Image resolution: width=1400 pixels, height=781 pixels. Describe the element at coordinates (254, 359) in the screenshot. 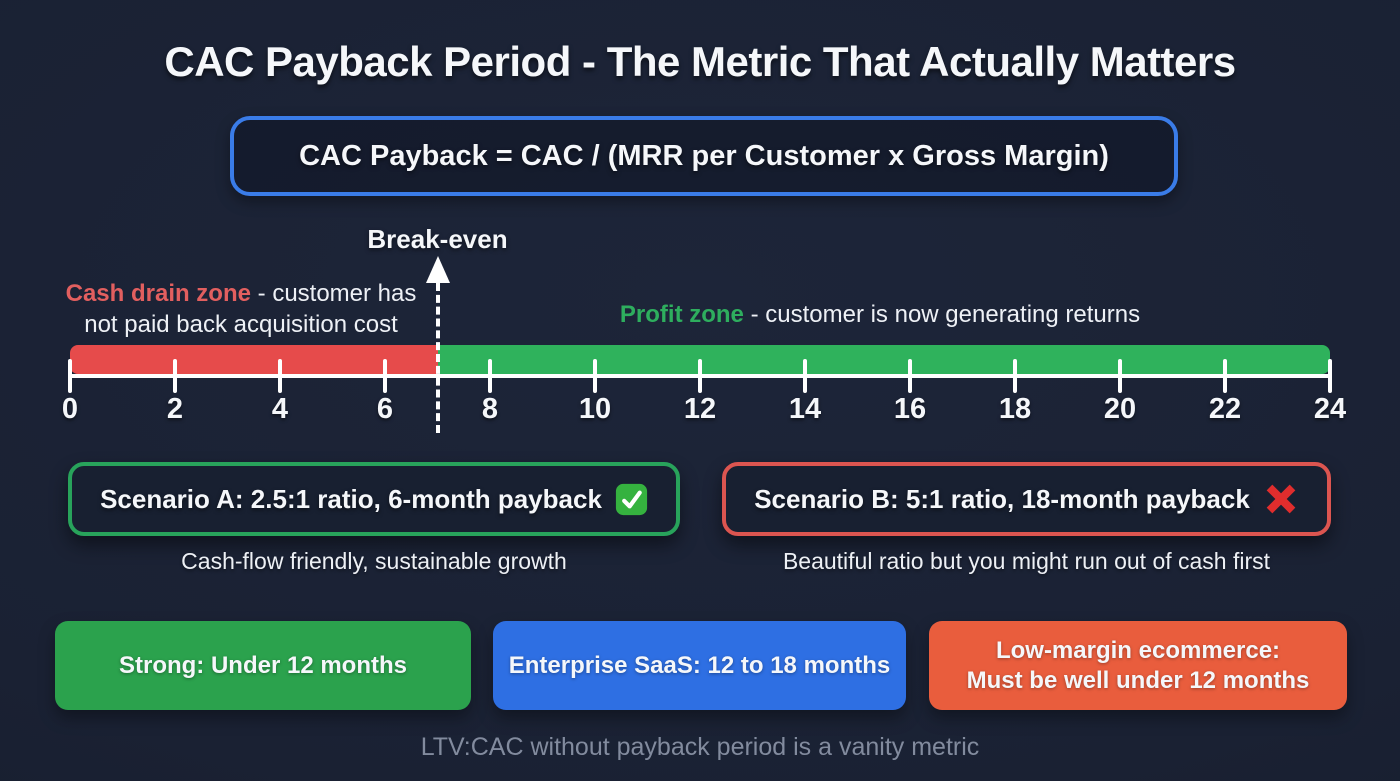

I see `cash-drain-bar-segment` at that location.